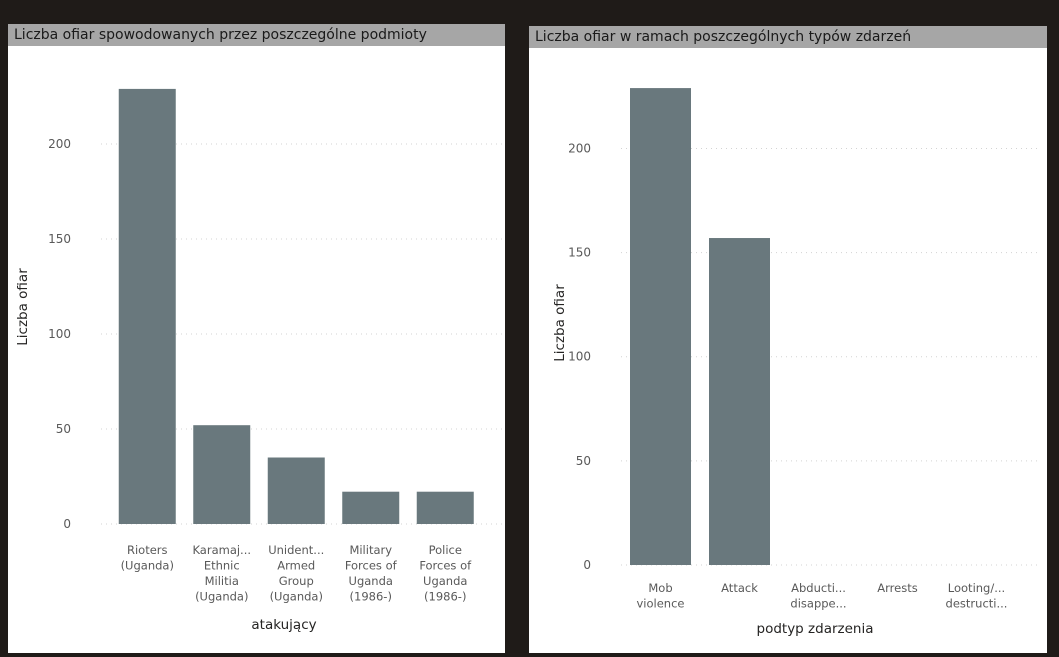  I want to click on x-tick-label: Rioters (Uganda), so click(147, 558).